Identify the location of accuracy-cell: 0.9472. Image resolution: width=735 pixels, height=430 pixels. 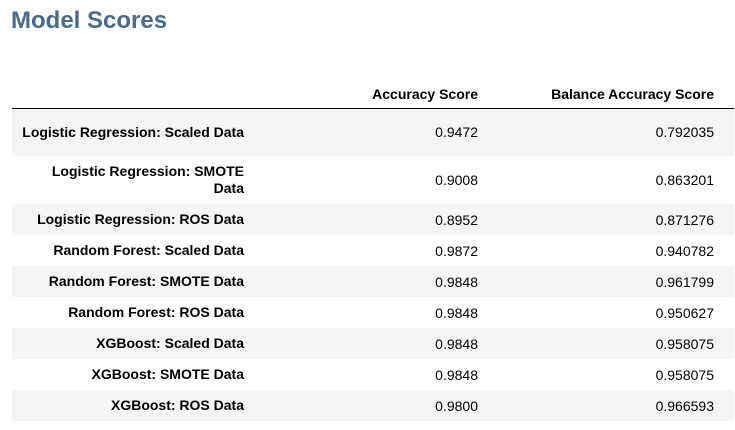
(456, 132).